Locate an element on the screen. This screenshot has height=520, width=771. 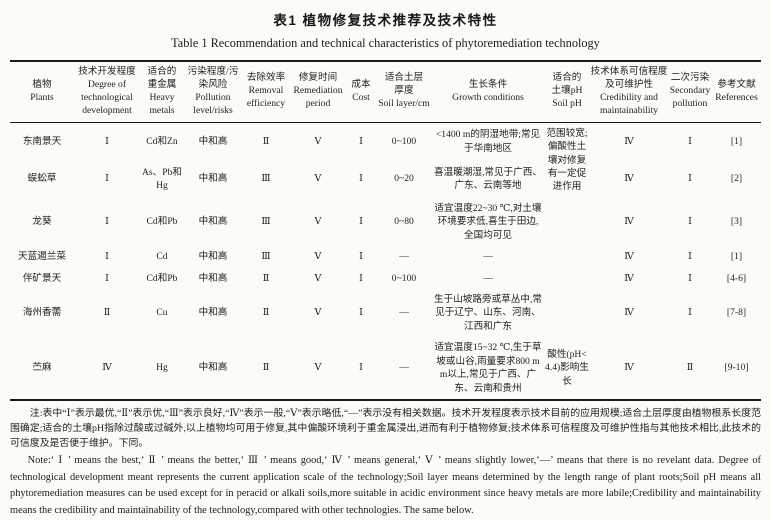
column-header-en: Remediation period is located at coordinates (318, 97).